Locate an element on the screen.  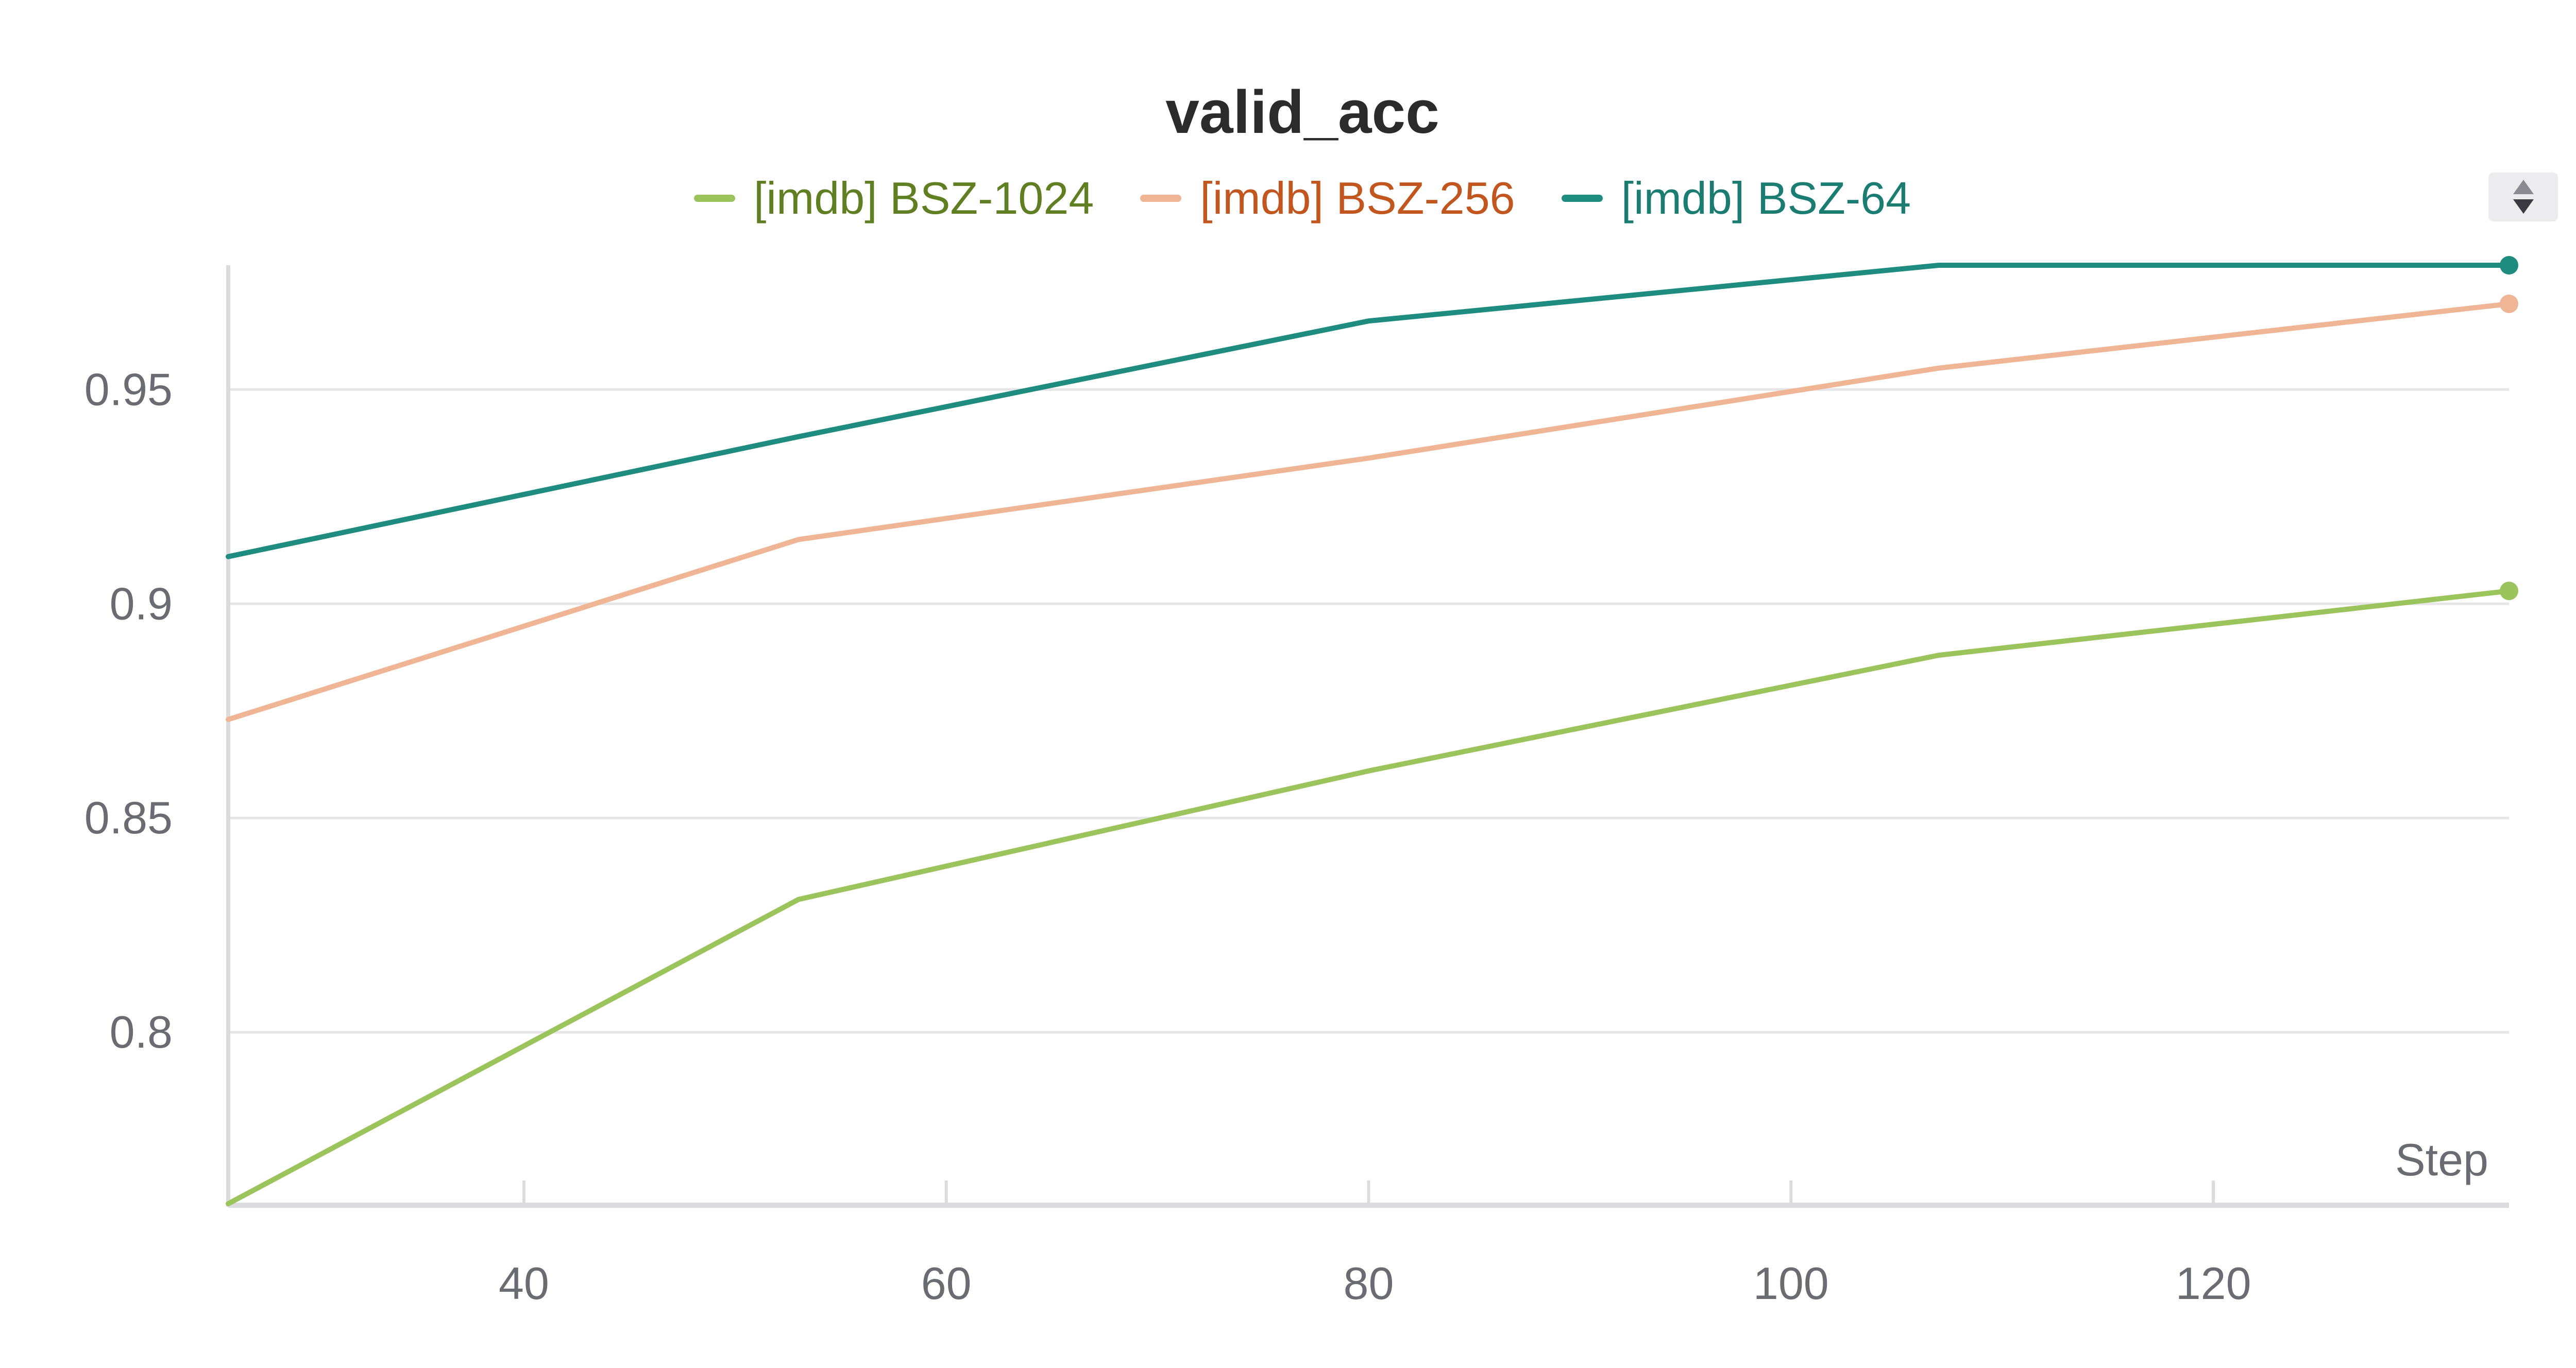
legend-item-bsz-1024: [imdb] BSZ-1024 is located at coordinates (894, 198).